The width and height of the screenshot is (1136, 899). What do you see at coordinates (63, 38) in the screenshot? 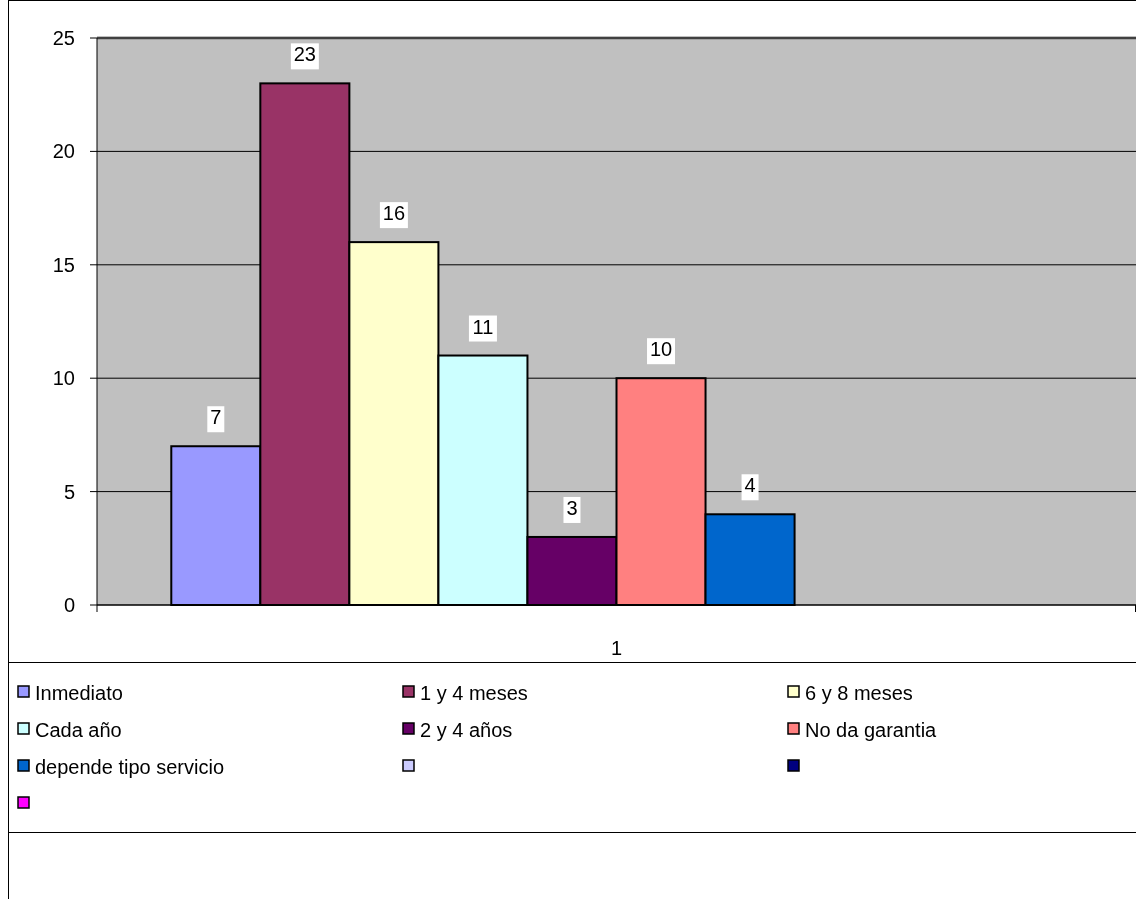
I see `y-tick-label: 25` at bounding box center [63, 38].